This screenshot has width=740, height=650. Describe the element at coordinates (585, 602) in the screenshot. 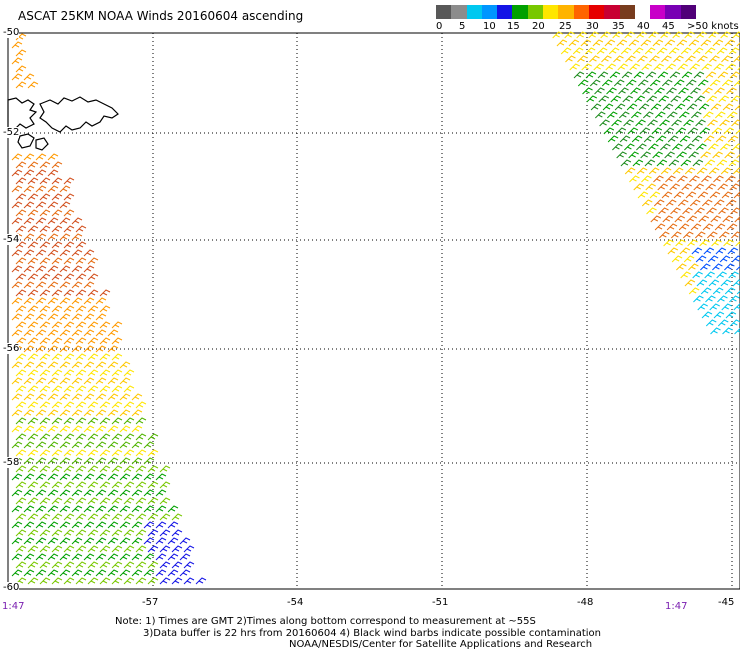

I see `lon-label-48: -48` at that location.